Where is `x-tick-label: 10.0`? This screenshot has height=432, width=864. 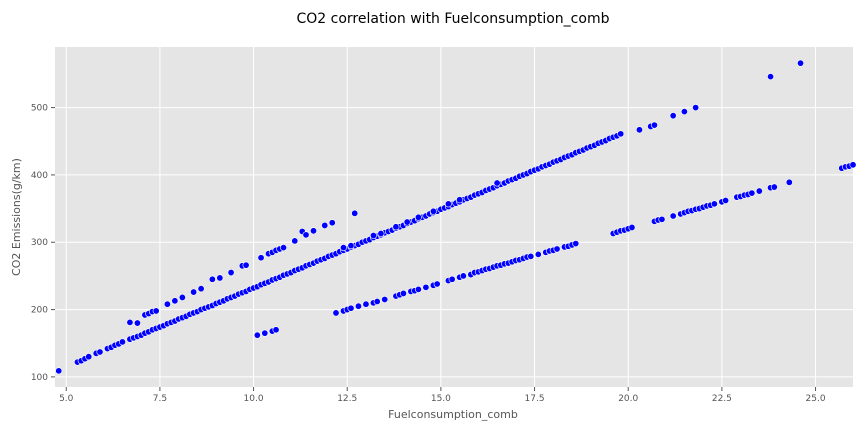
x-tick-label: 10.0 is located at coordinates (254, 399).